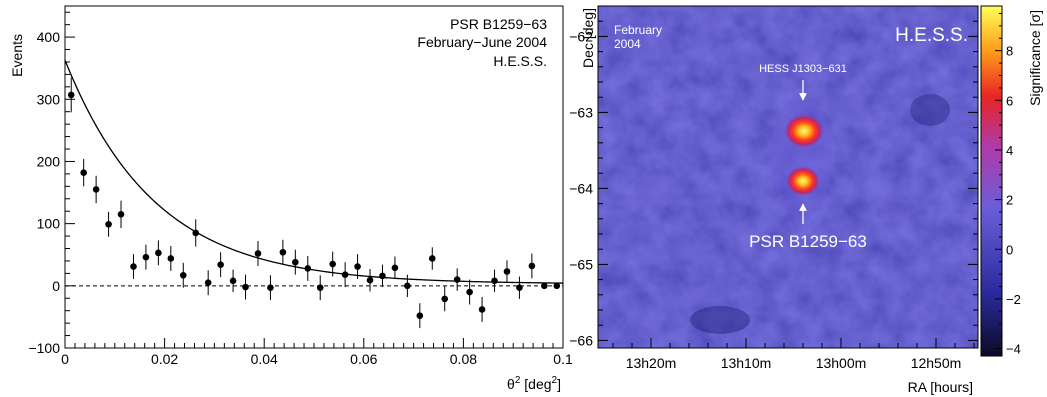 This screenshot has height=397, width=1047. What do you see at coordinates (1008, 184) in the screenshot?
I see `colorbar-ticks: −4 −2 0 2 4 6 8` at bounding box center [1008, 184].